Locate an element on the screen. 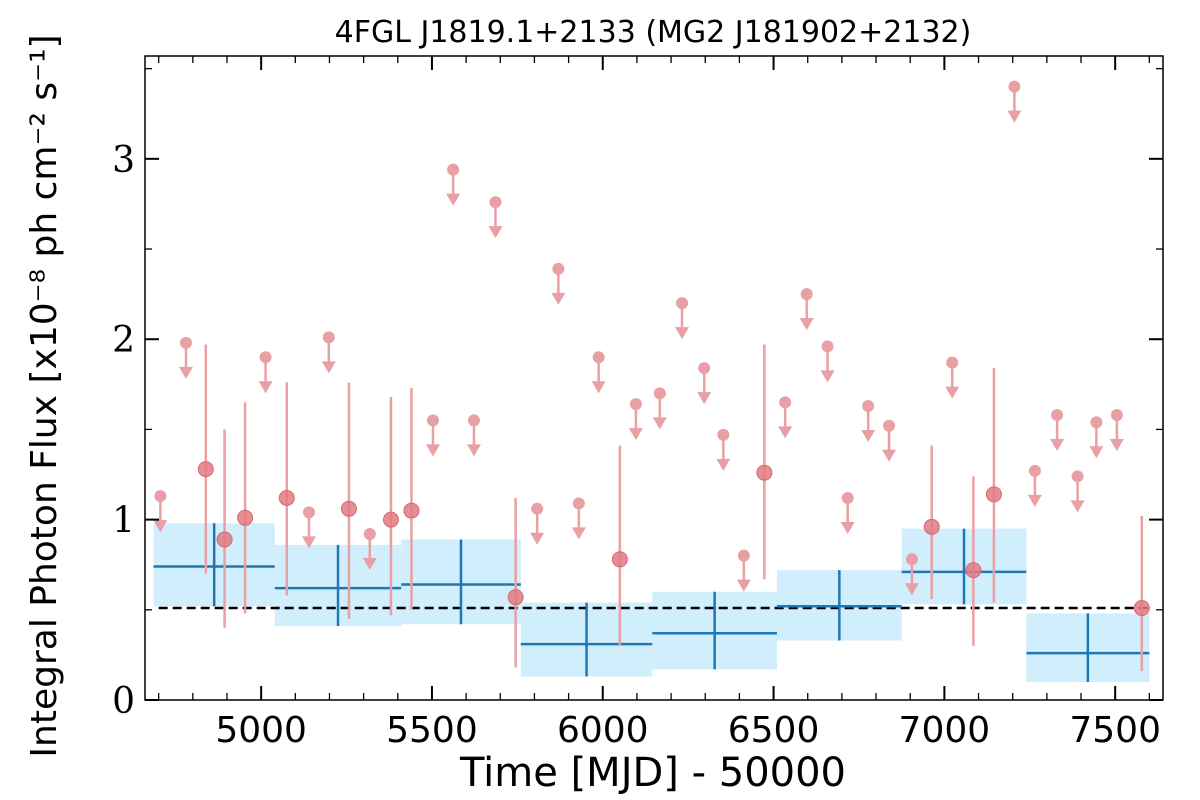 The height and width of the screenshot is (800, 1200). x-tick-label: 6000 is located at coordinates (603, 730).